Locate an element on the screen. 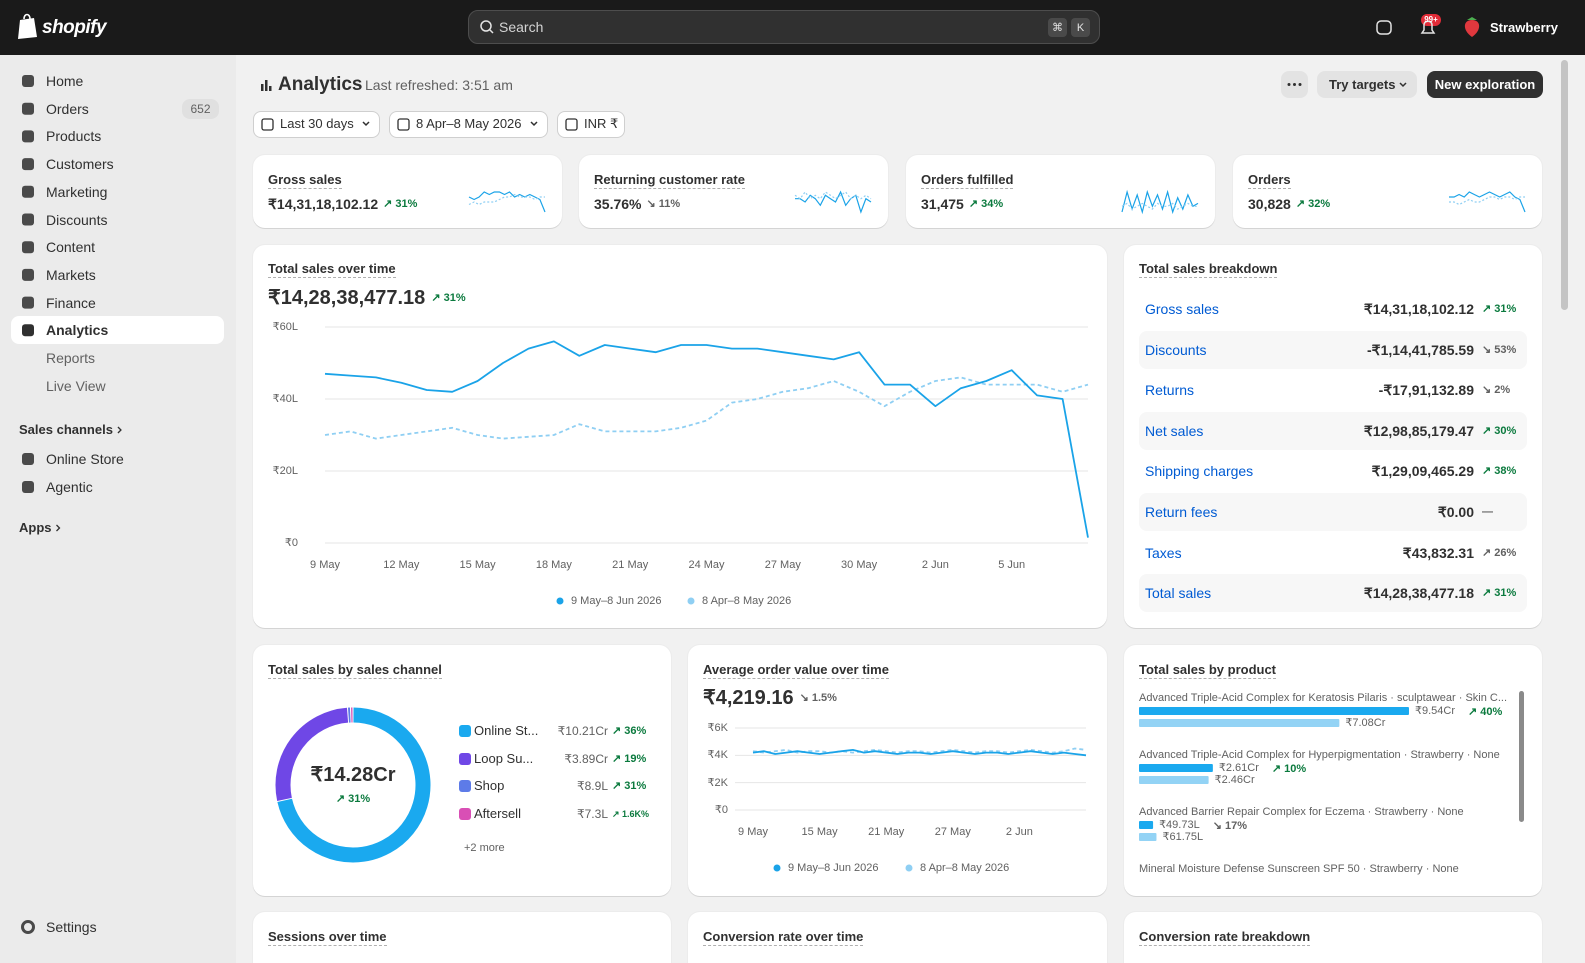 Image resolution: width=1585 pixels, height=963 pixels. channel-value: ₹10.21Cr is located at coordinates (582, 731).